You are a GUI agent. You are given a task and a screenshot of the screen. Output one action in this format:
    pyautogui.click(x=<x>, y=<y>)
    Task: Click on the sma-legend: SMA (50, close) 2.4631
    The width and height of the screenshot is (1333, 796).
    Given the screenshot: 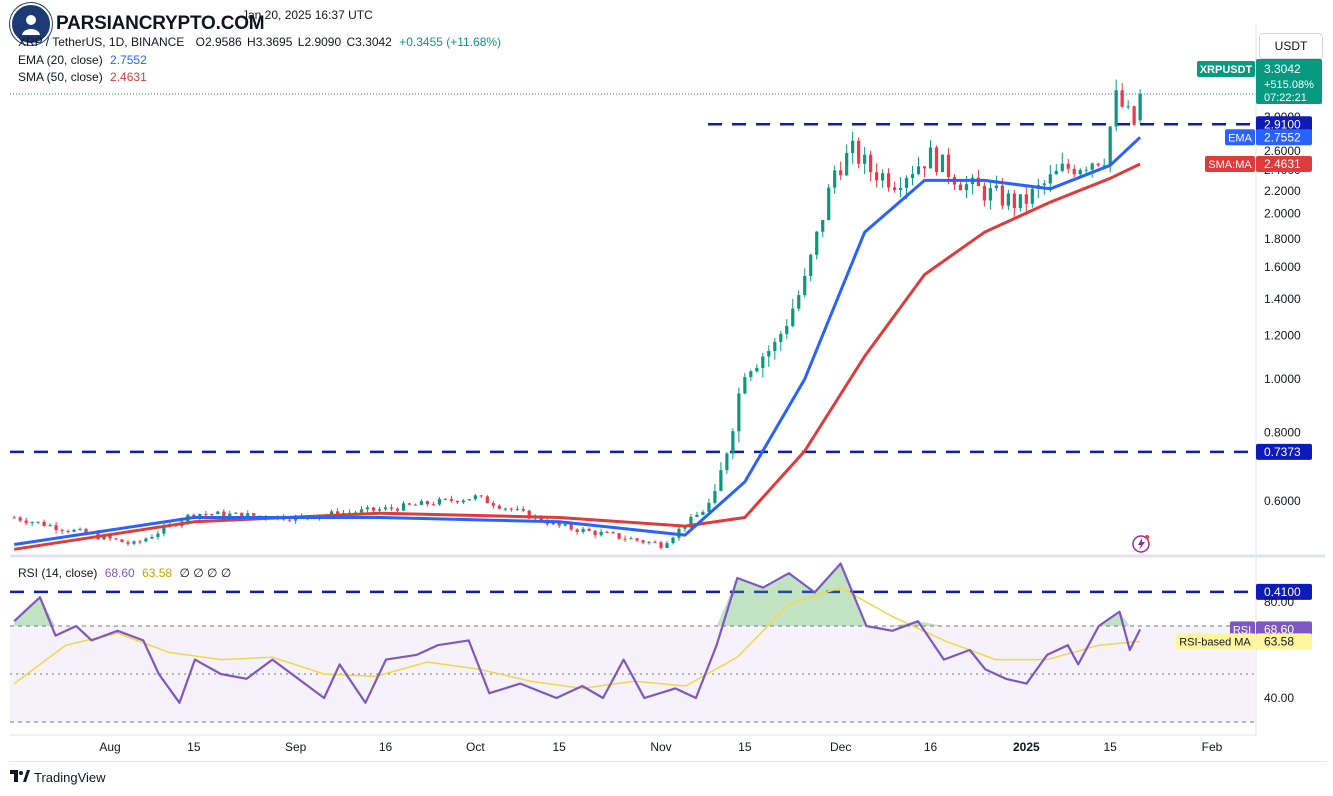 What is the action you would take?
    pyautogui.click(x=82, y=77)
    